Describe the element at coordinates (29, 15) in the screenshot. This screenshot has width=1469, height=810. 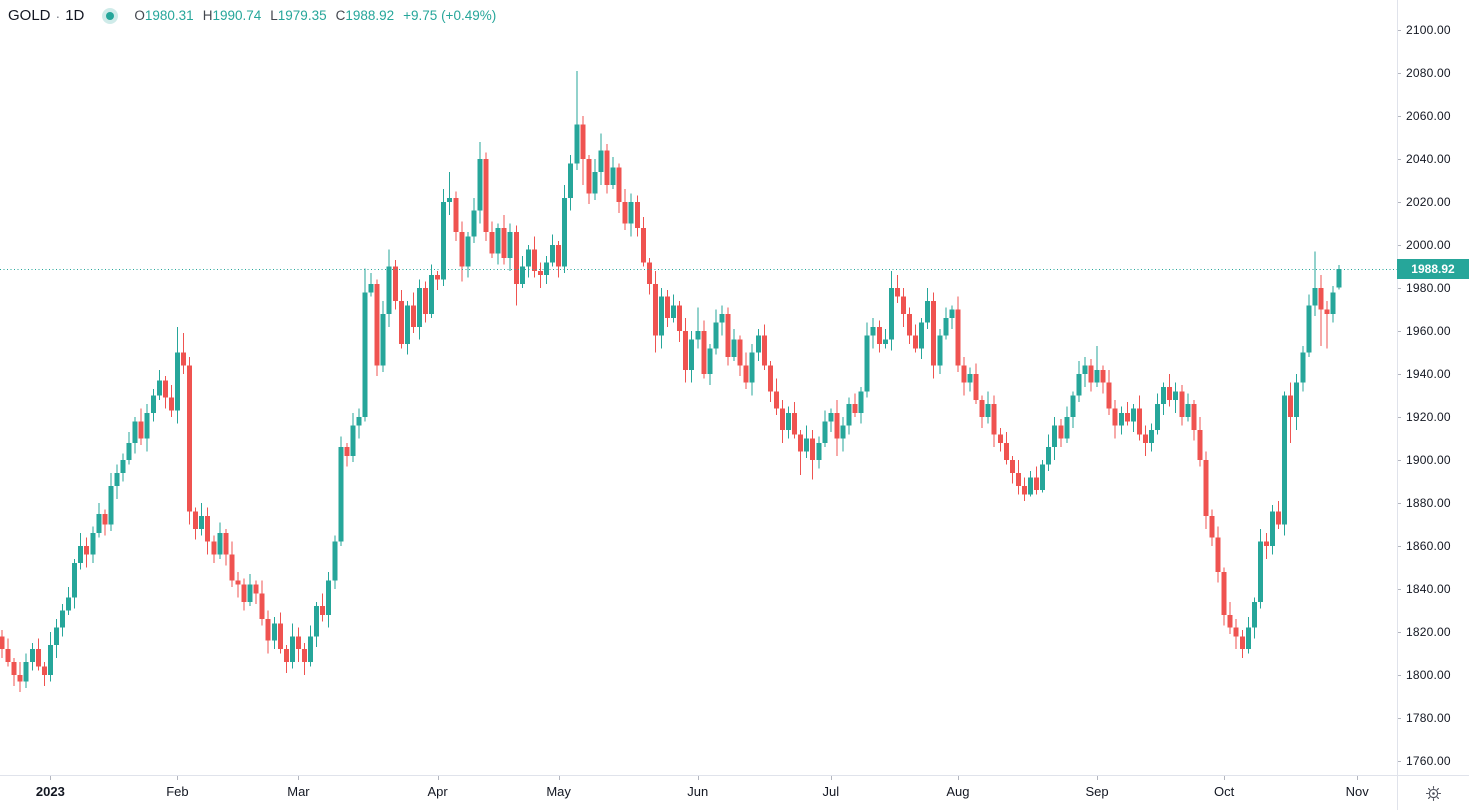
I see `symbol-title: GOLD` at that location.